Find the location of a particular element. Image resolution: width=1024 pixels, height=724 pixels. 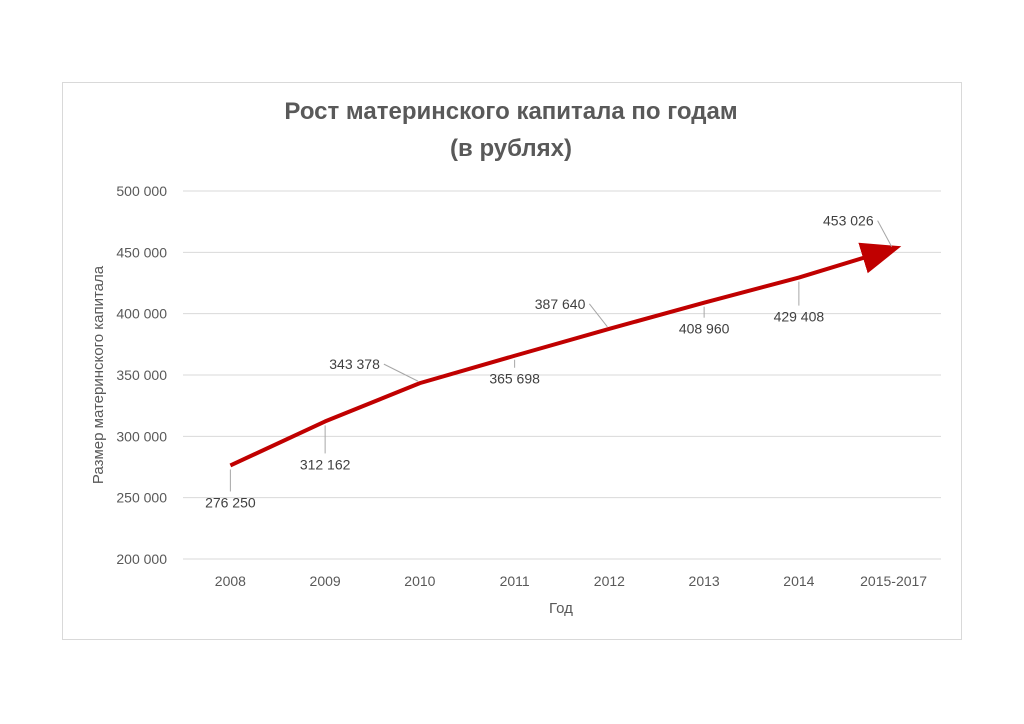

data-label: 276 250 is located at coordinates (230, 502).